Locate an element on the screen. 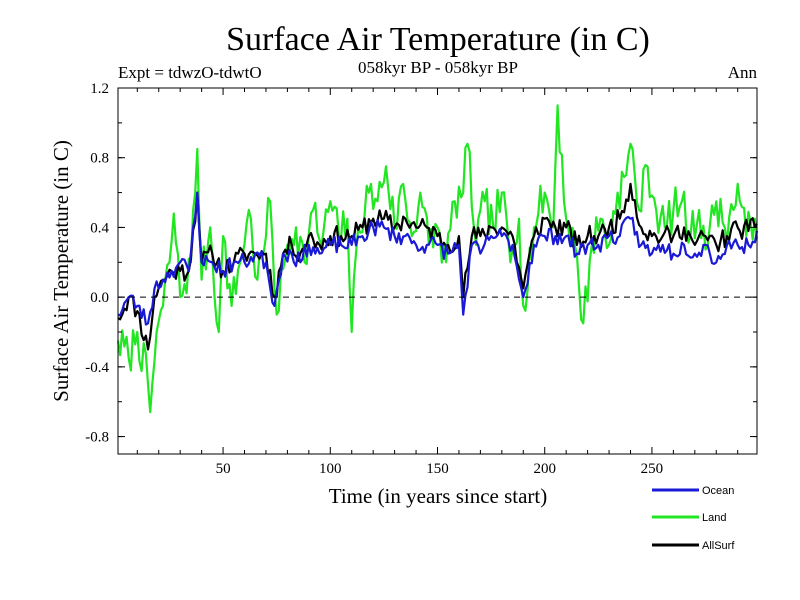 The image size is (800, 600). y-tick-label: 0.0 is located at coordinates (99, 298).